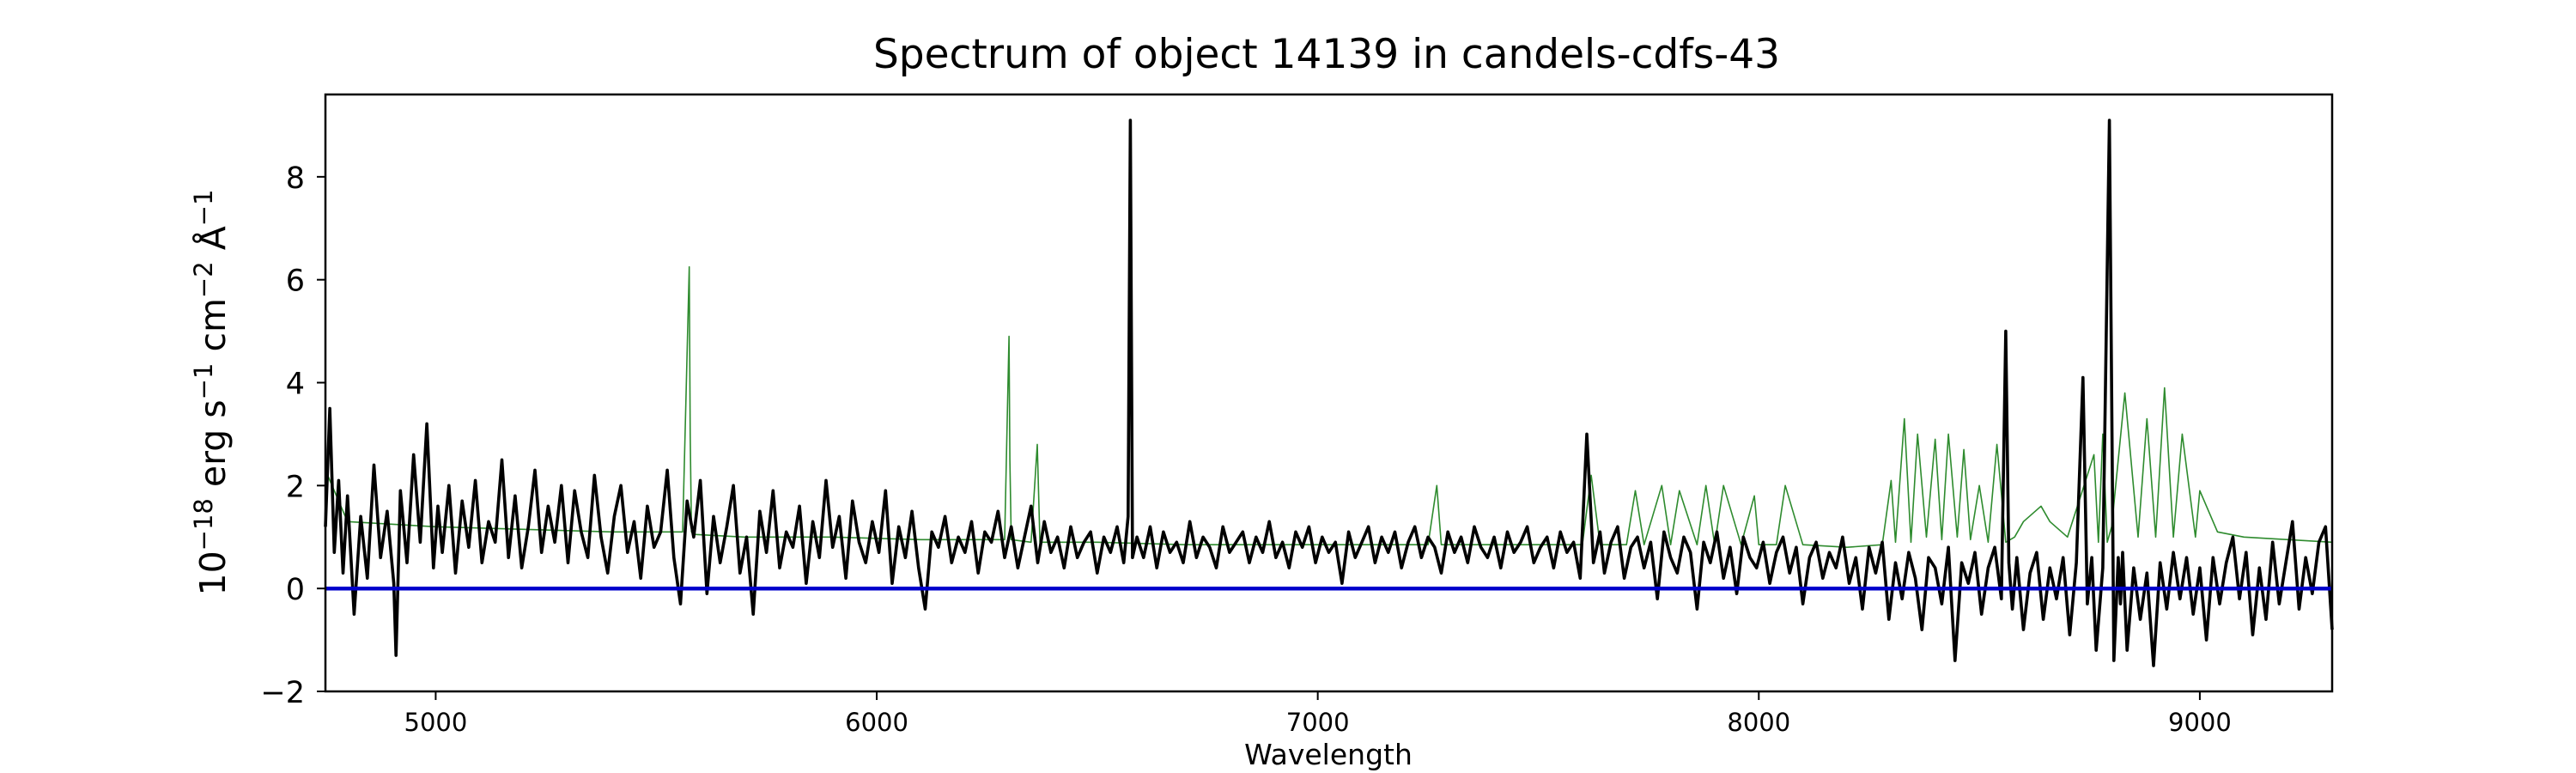 The height and width of the screenshot is (773, 2576). Describe the element at coordinates (282, 693) in the screenshot. I see `y-tick-label: −2` at that location.